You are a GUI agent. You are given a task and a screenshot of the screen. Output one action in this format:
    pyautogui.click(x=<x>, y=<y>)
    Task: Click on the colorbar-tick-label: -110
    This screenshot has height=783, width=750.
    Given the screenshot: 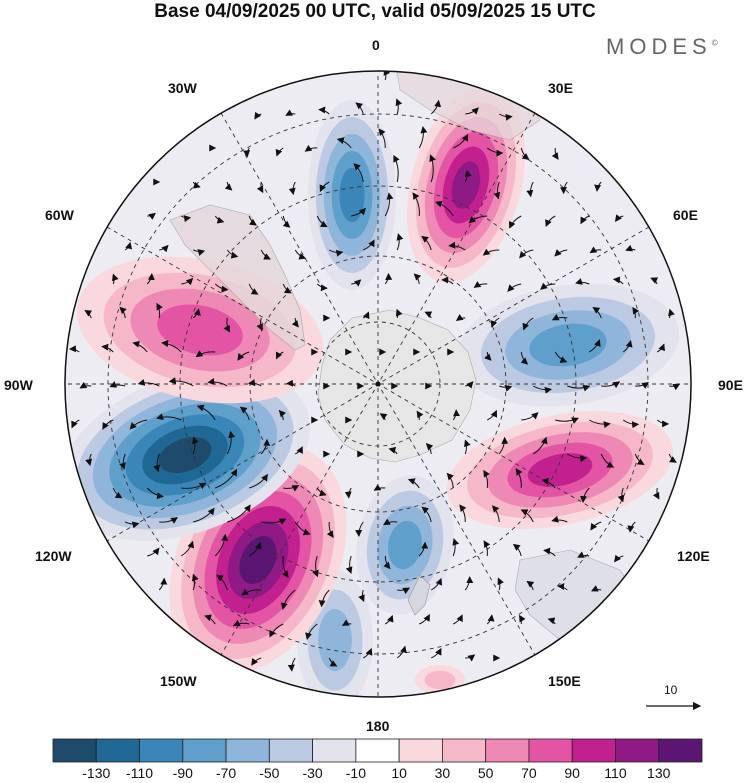 What is the action you would take?
    pyautogui.click(x=140, y=773)
    